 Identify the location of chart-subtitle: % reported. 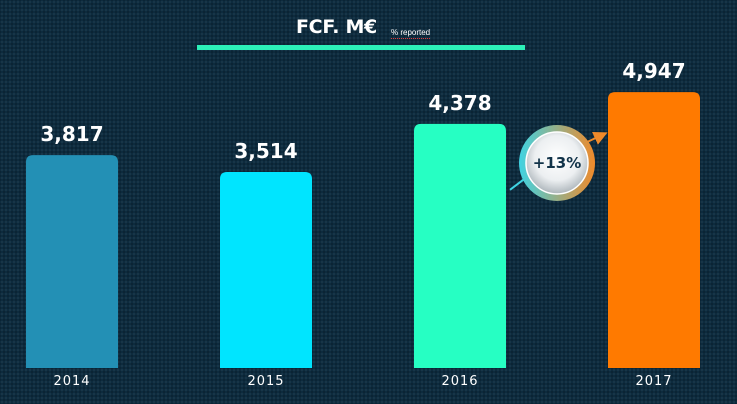
(411, 33).